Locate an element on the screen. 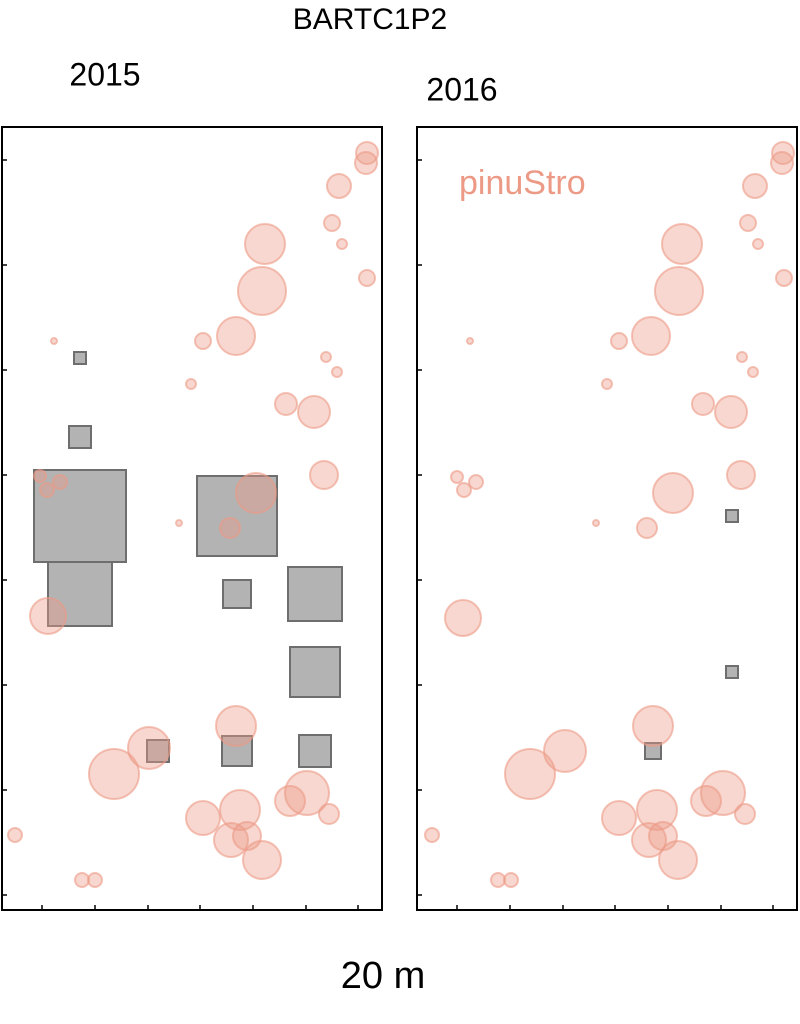 The height and width of the screenshot is (1024, 800). legend-label: pinuStro is located at coordinates (522, 183).